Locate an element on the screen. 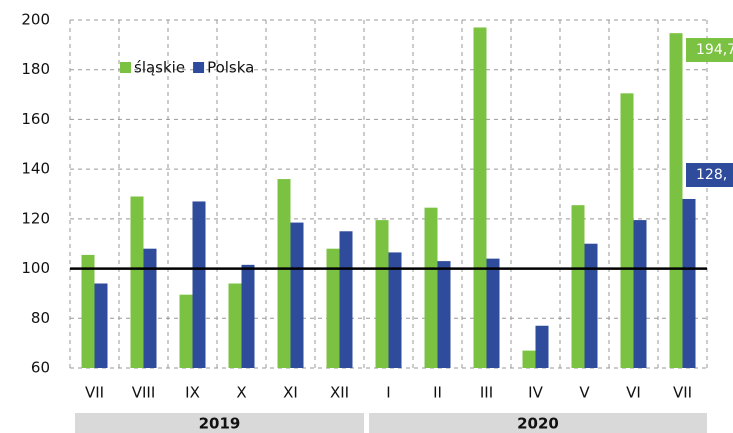 This screenshot has width=733, height=433. x-tick-label: III is located at coordinates (486, 393).